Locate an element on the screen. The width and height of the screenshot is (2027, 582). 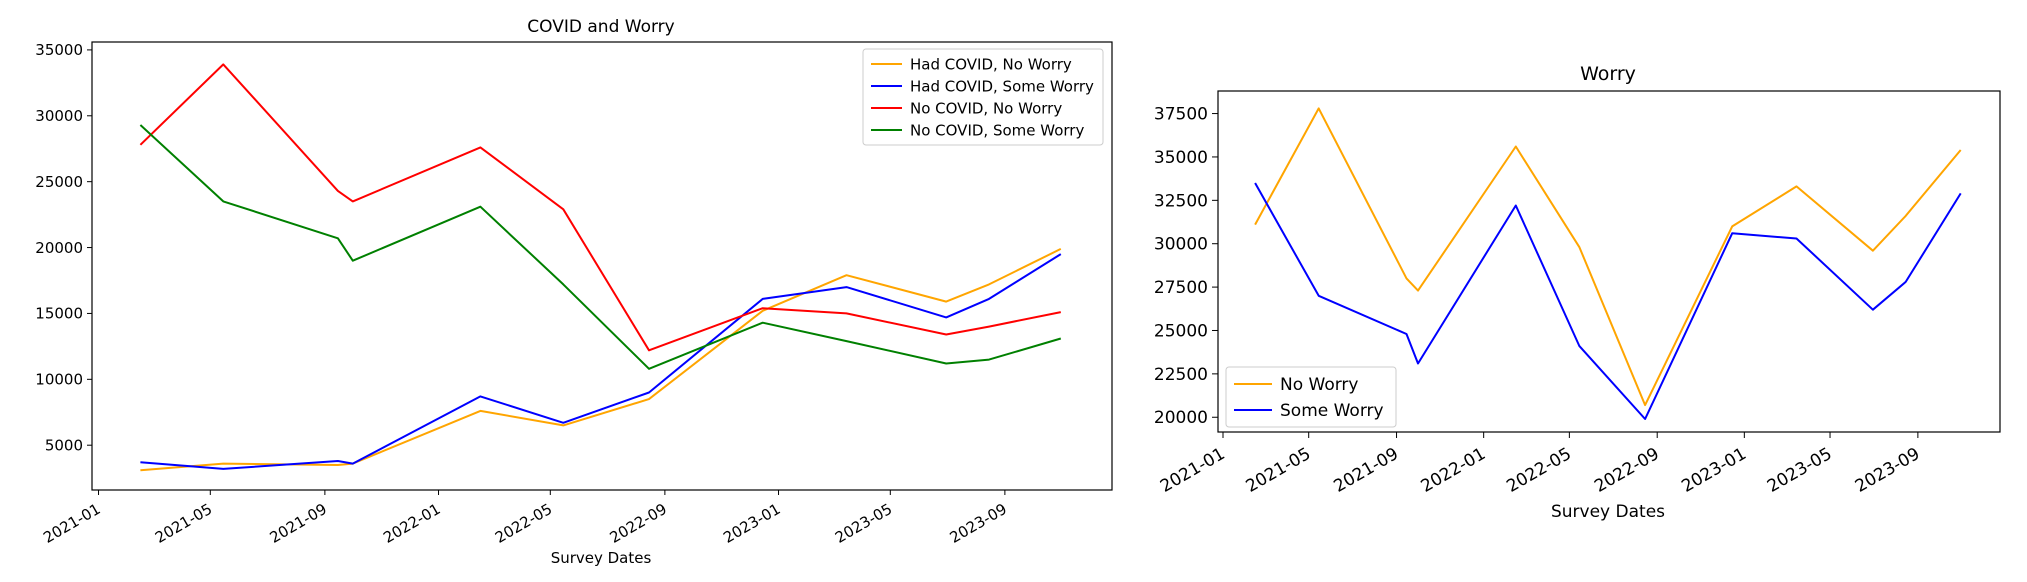
legend-label: No Worry is located at coordinates (1319, 385).